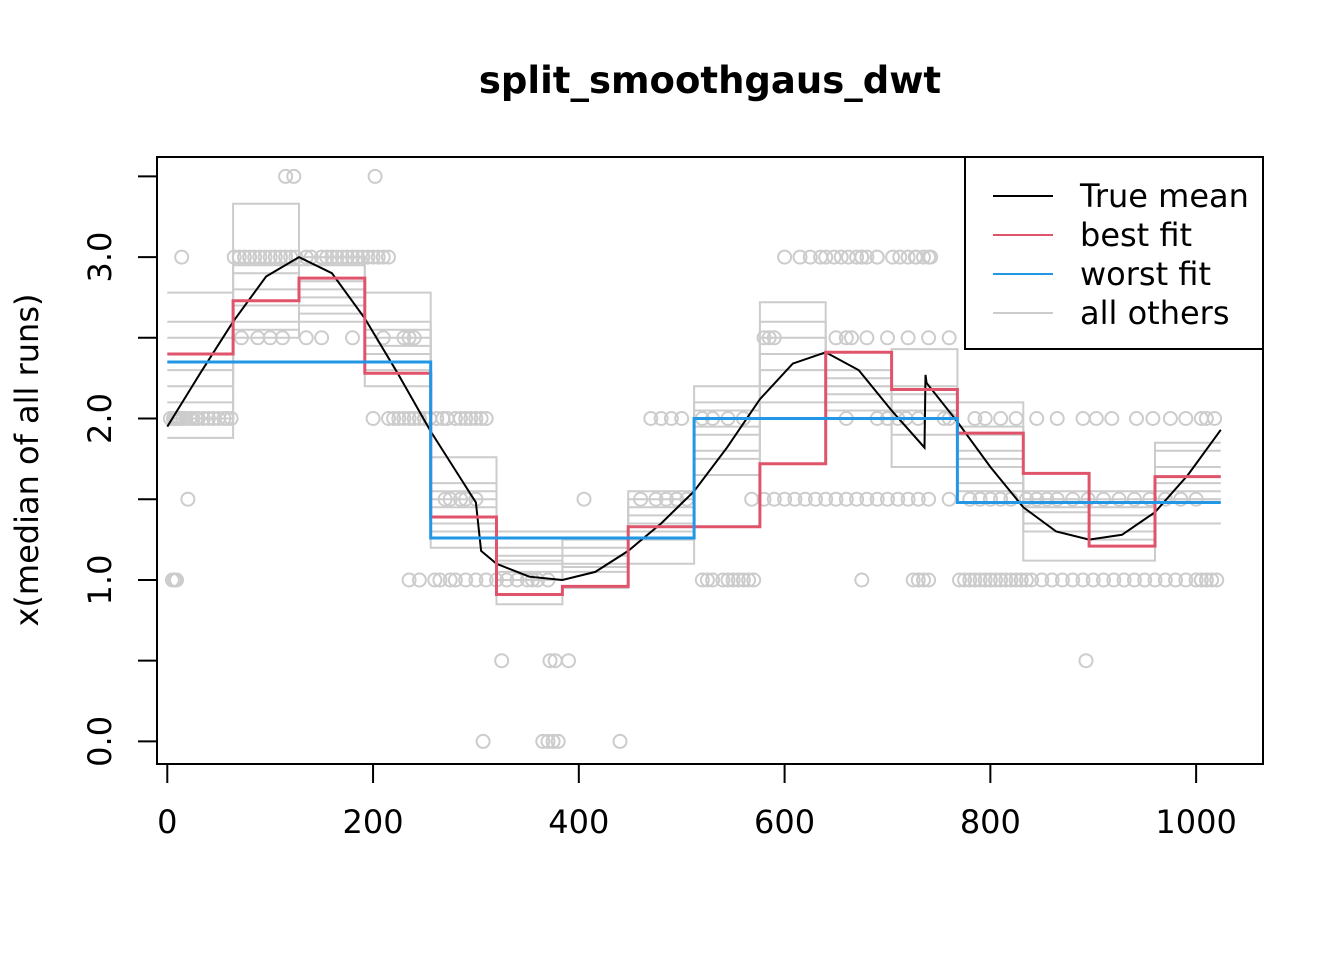 The height and width of the screenshot is (960, 1344). I want to click on y-tick-label: 2.0, so click(100, 418).